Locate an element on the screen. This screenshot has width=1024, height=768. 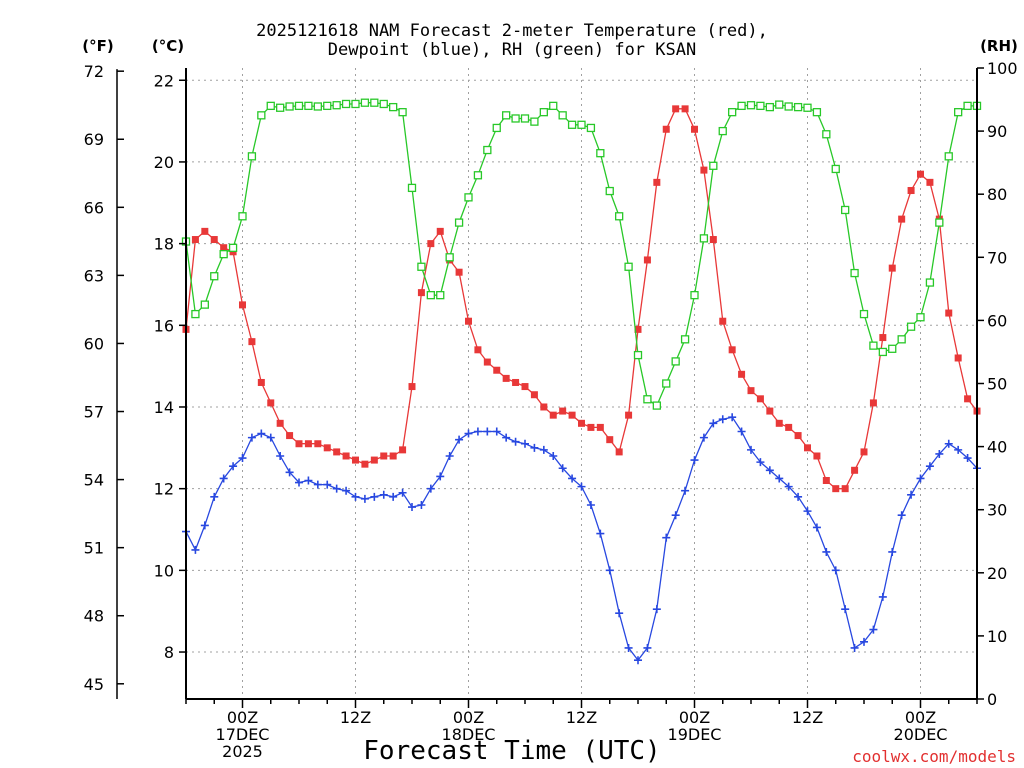
fahrenheit-tick-label: 57 is located at coordinates (94, 412).